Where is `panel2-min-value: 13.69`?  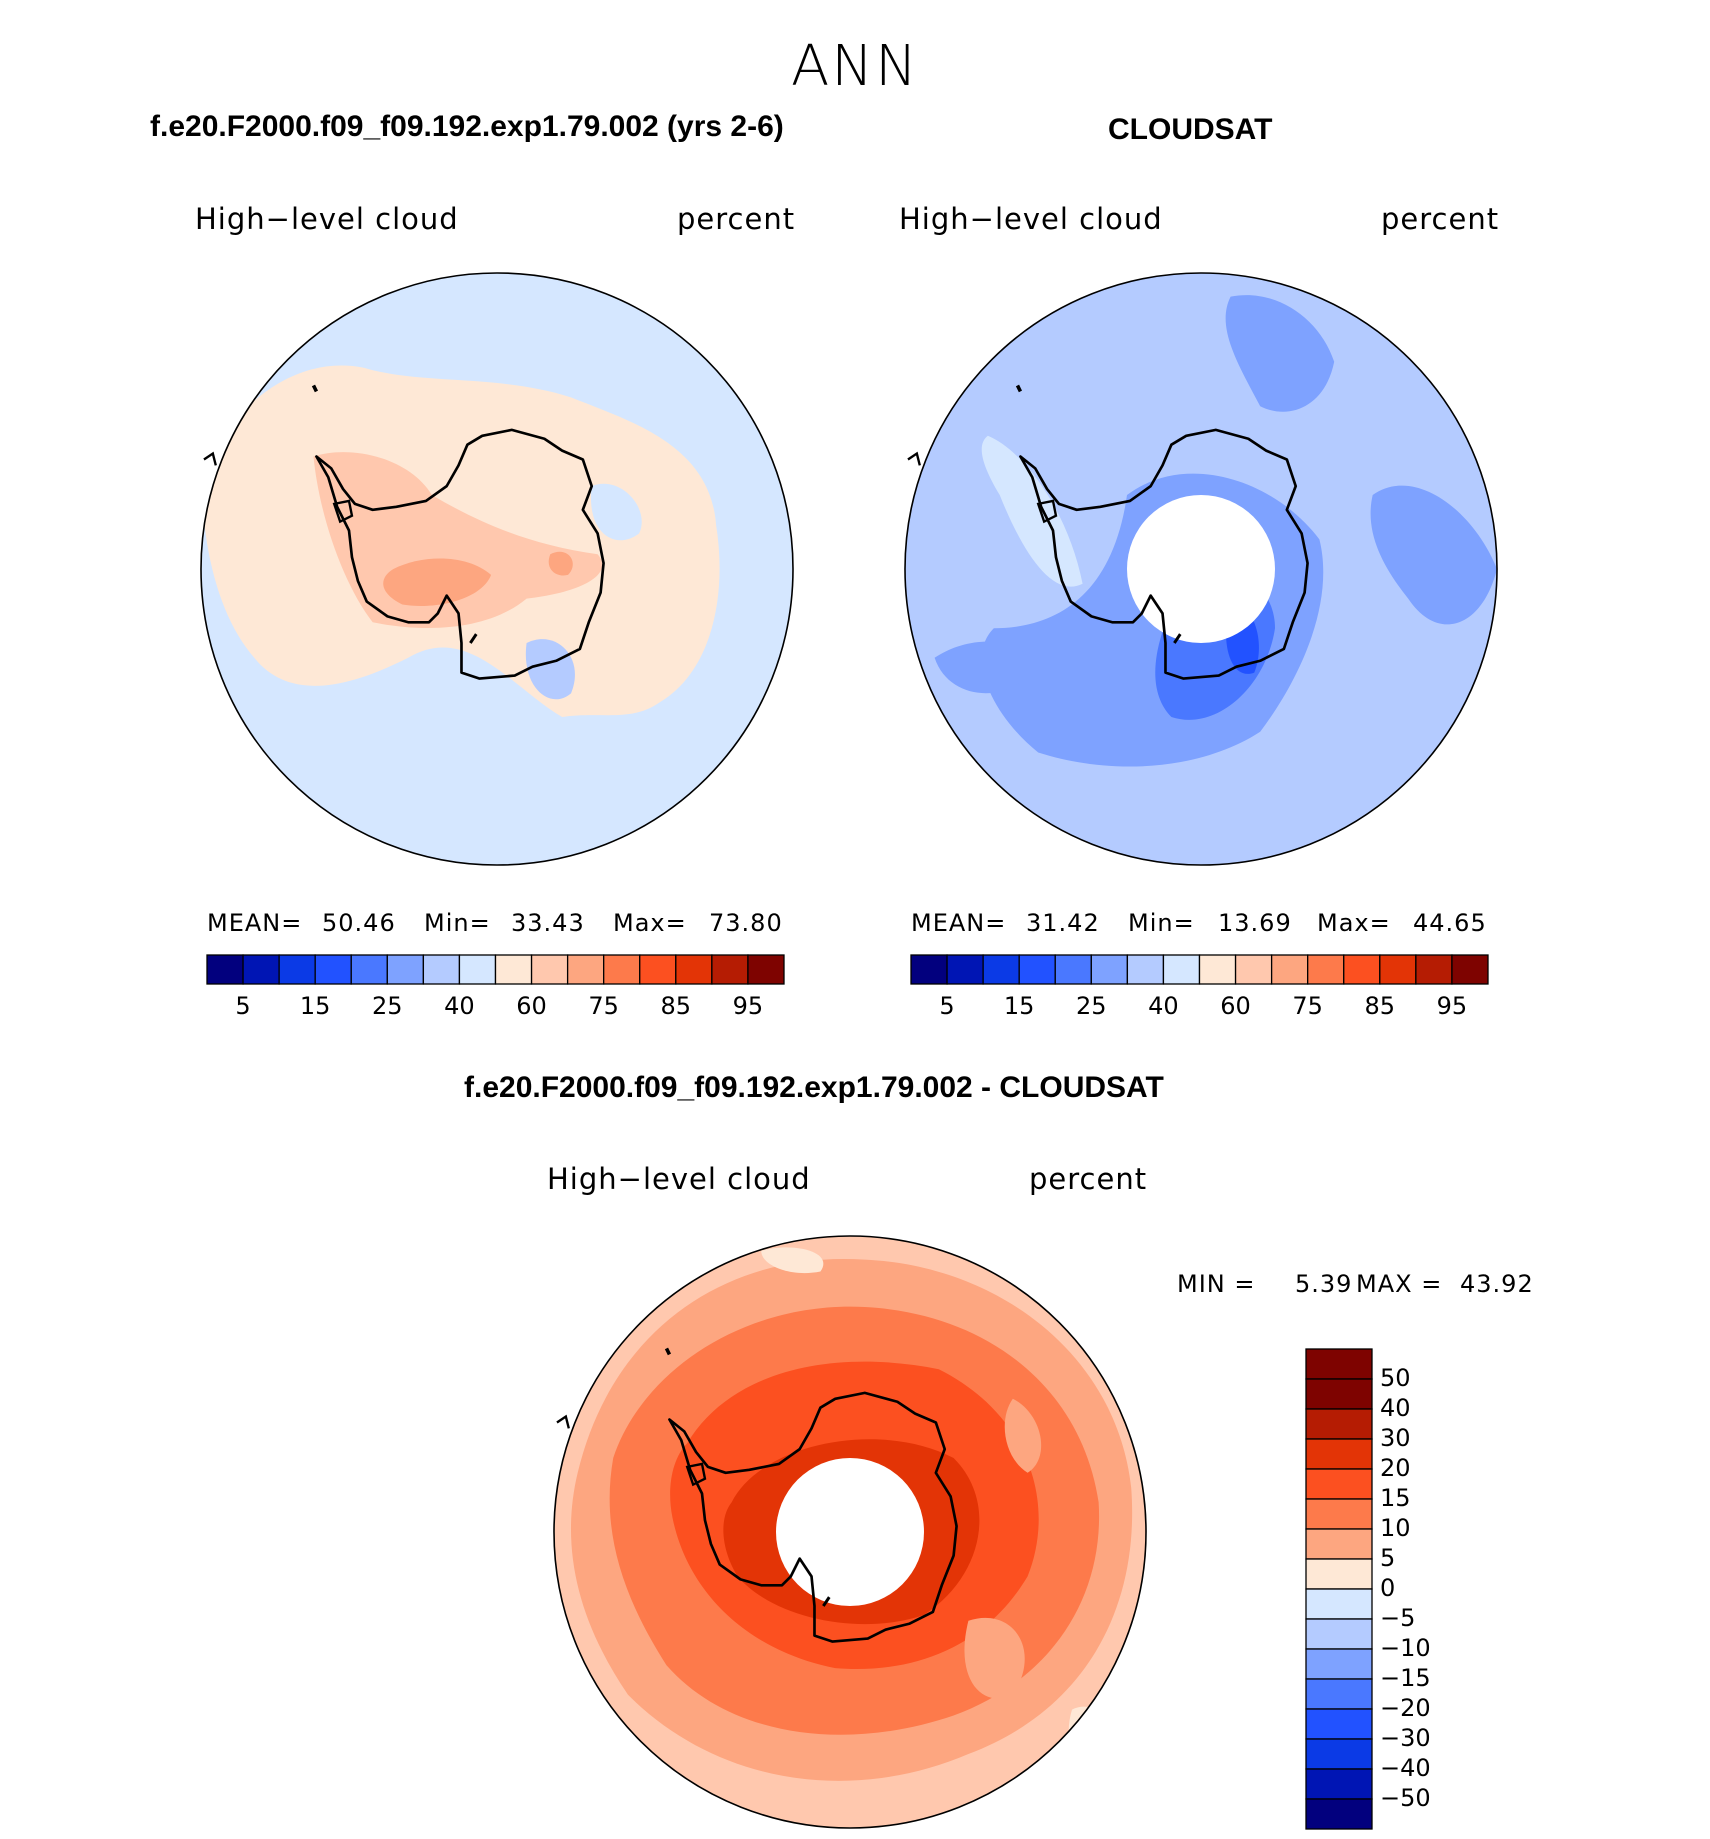 panel2-min-value: 13.69 is located at coordinates (1255, 923).